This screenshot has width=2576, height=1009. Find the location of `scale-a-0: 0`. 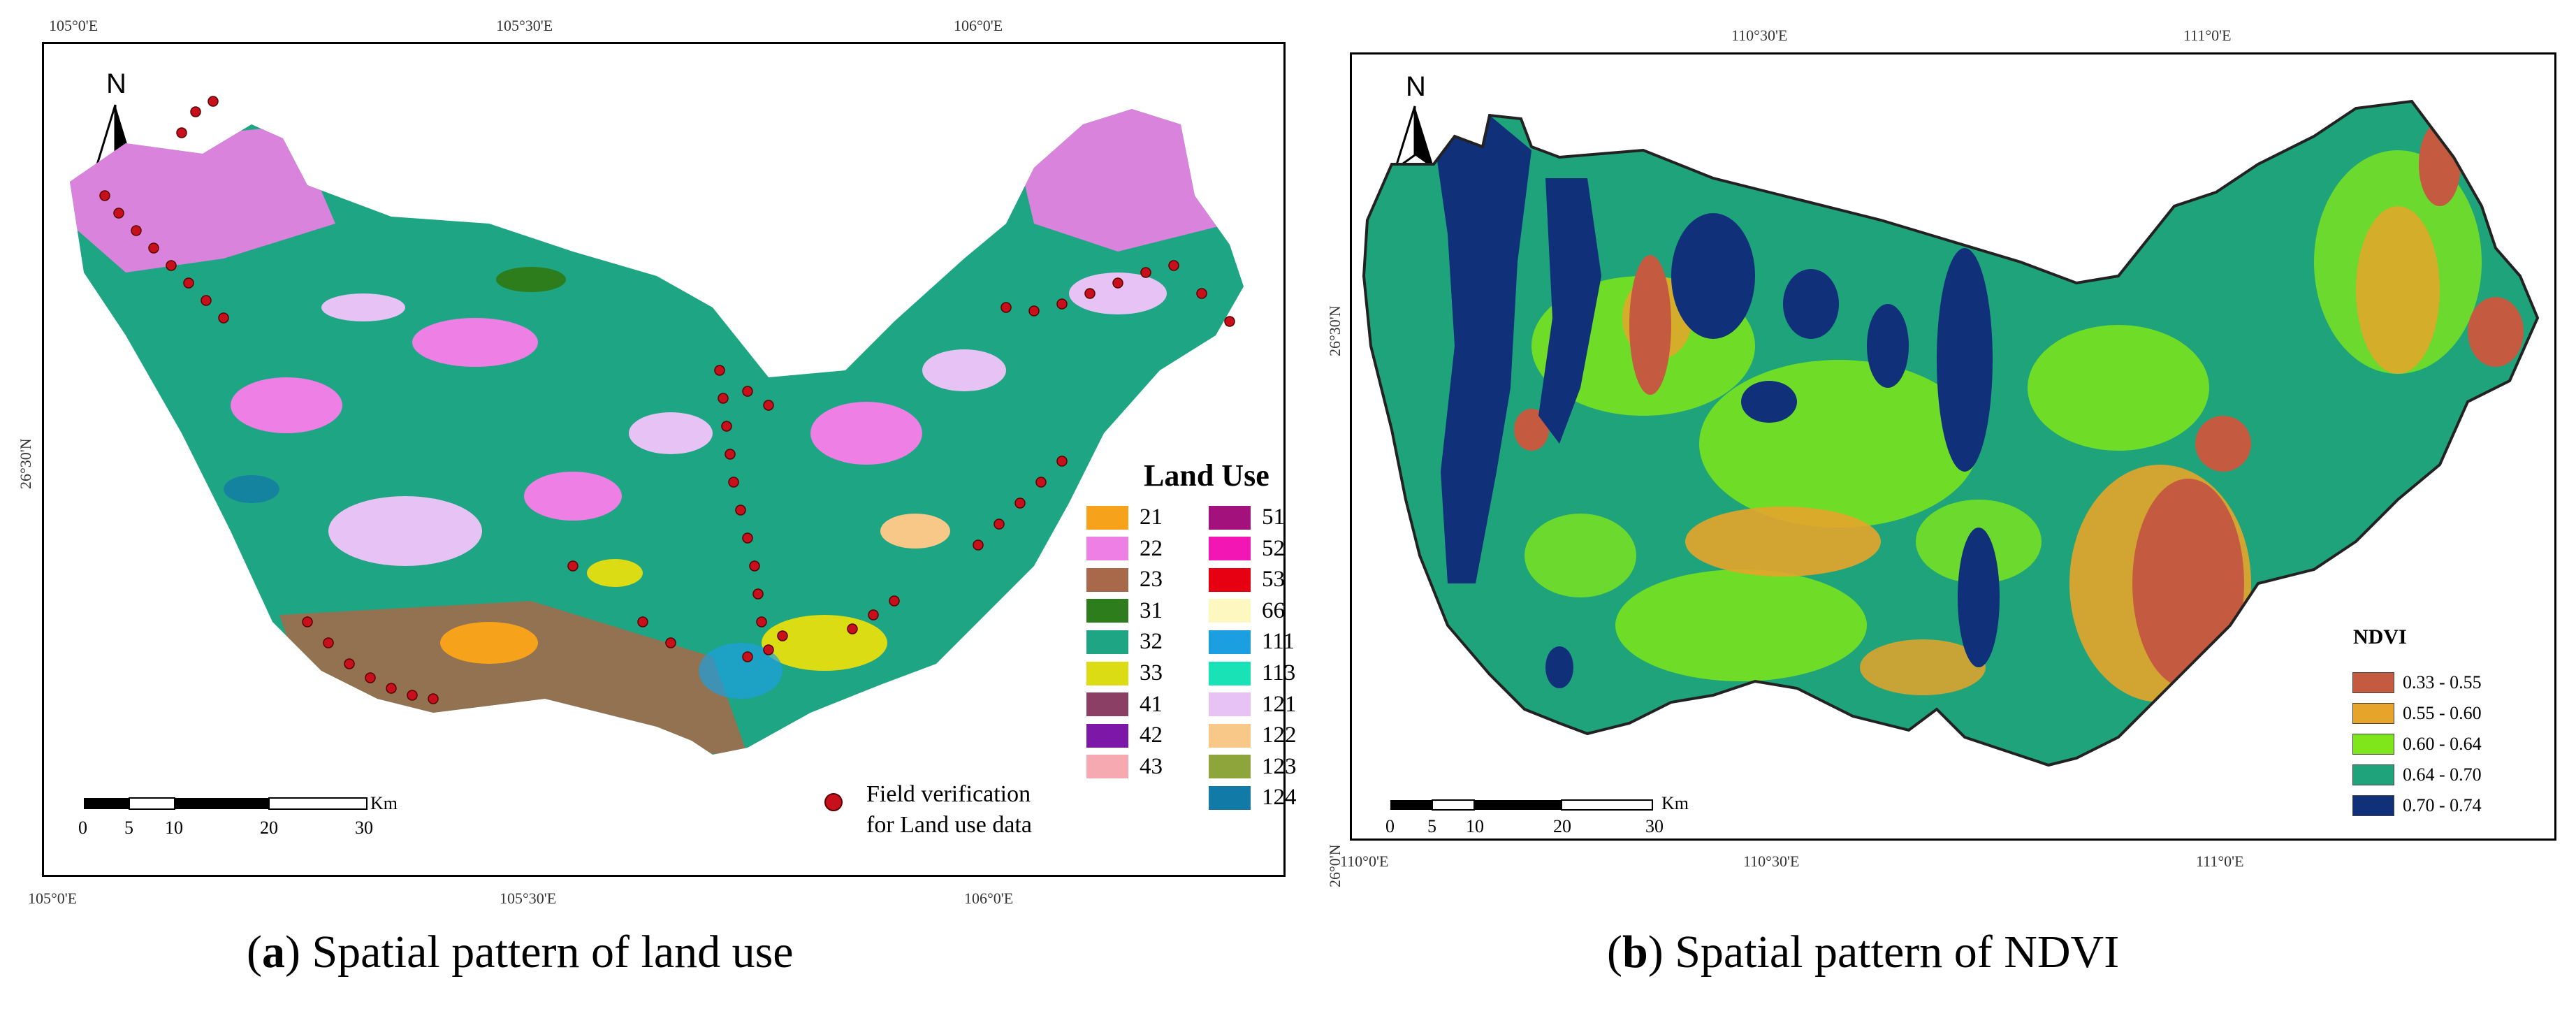

scale-a-0: 0 is located at coordinates (82, 828).